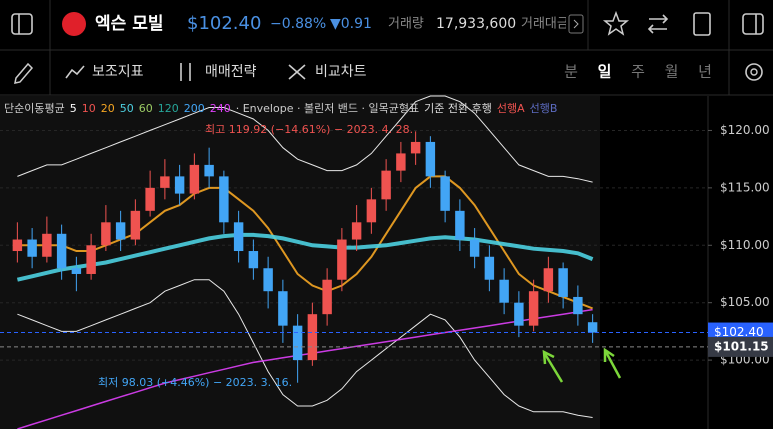 The image size is (773, 429). What do you see at coordinates (341, 72) in the screenshot?
I see `toolbar-item: 비교차트` at bounding box center [341, 72].